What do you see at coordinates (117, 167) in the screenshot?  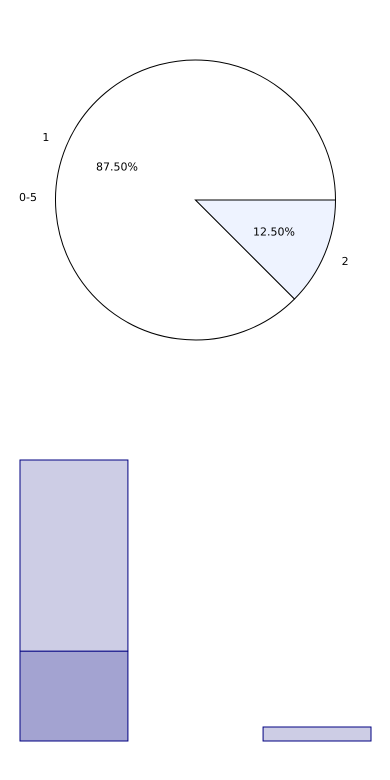 I see `data-label: 87.50%` at bounding box center [117, 167].